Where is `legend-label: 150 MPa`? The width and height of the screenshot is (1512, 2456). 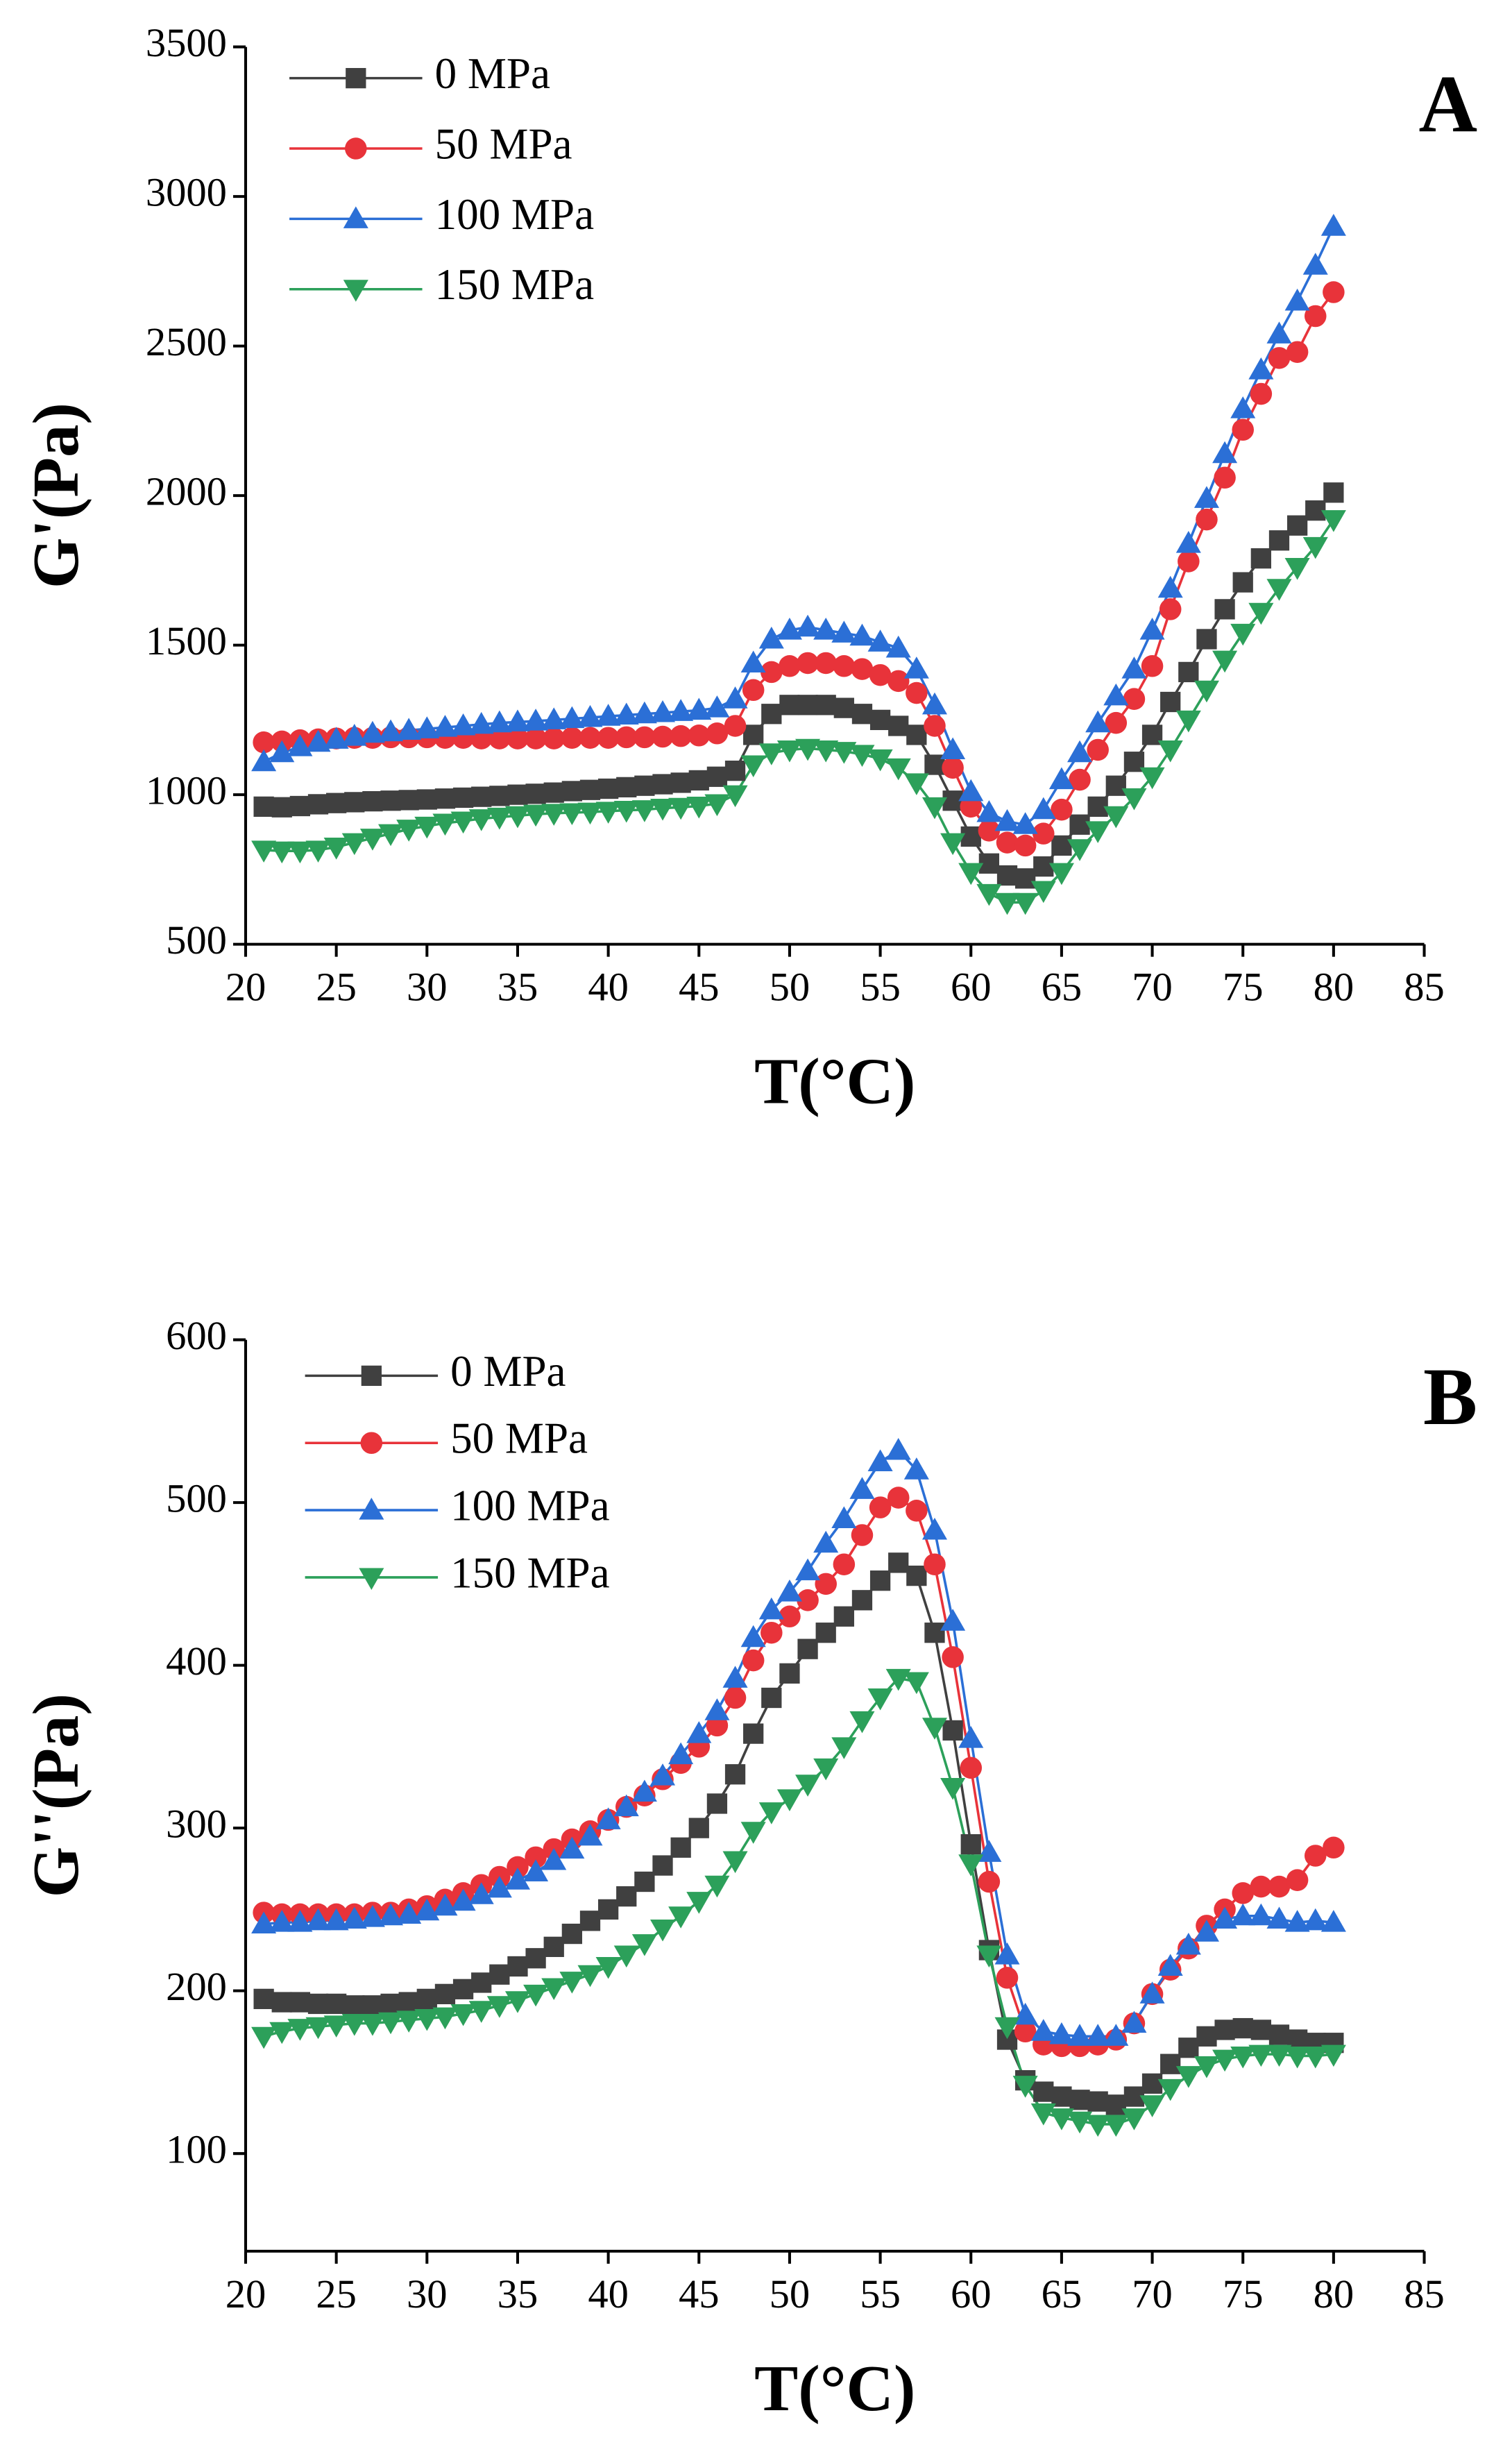 legend-label: 150 MPa is located at coordinates (515, 284).